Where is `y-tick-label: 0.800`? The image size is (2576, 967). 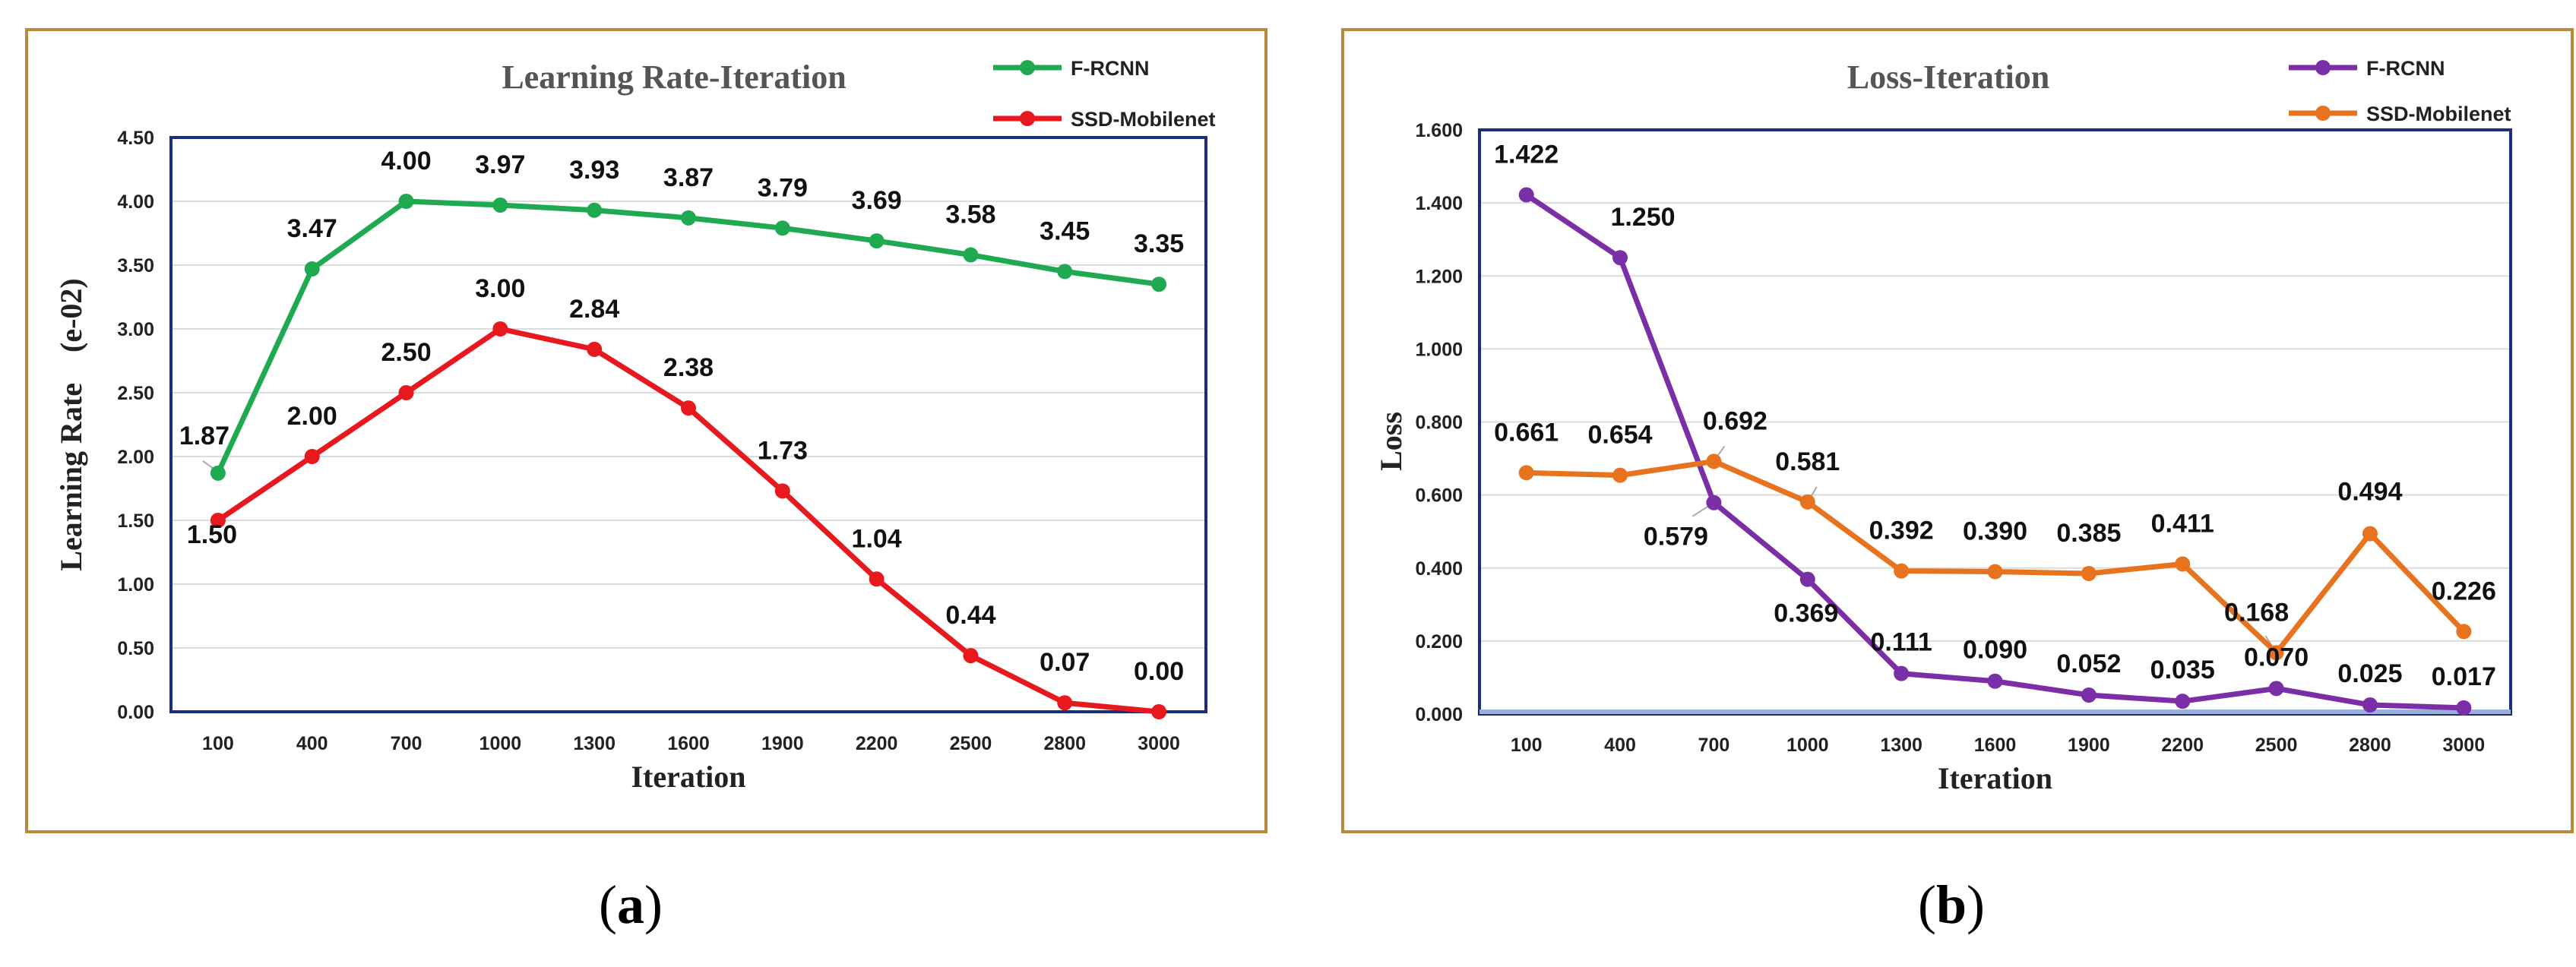 y-tick-label: 0.800 is located at coordinates (1439, 423).